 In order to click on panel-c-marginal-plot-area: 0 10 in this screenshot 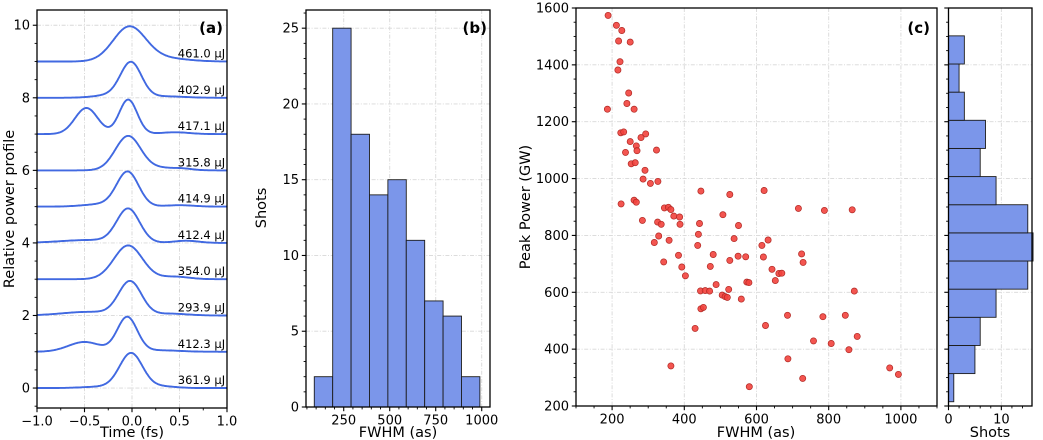, I will do `click(989, 217)`.